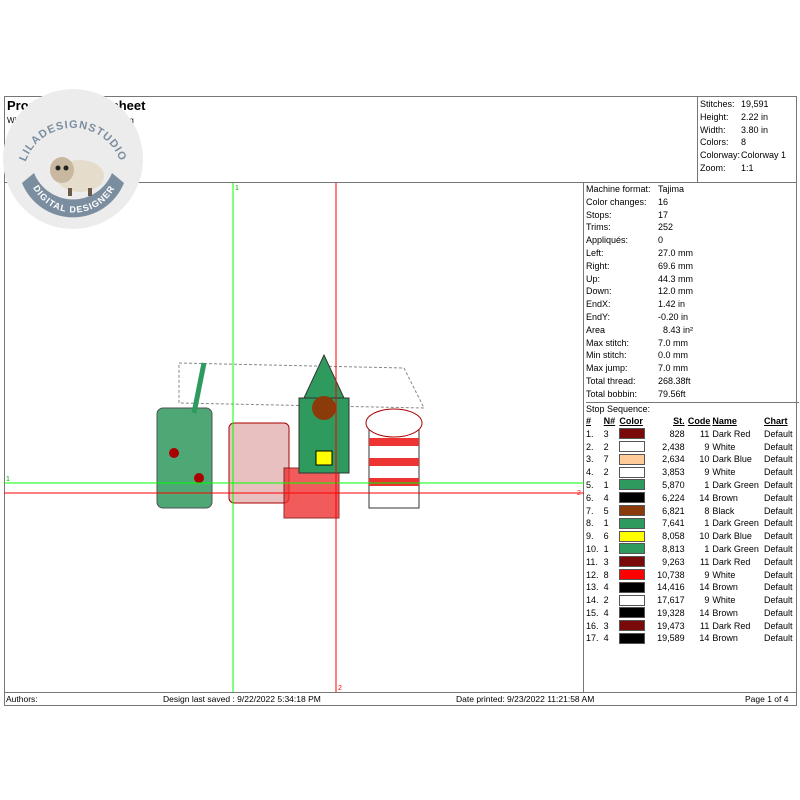  Describe the element at coordinates (690, 574) in the screenshot. I see `table-row: 12. 8 10,738 9 White Default` at that location.